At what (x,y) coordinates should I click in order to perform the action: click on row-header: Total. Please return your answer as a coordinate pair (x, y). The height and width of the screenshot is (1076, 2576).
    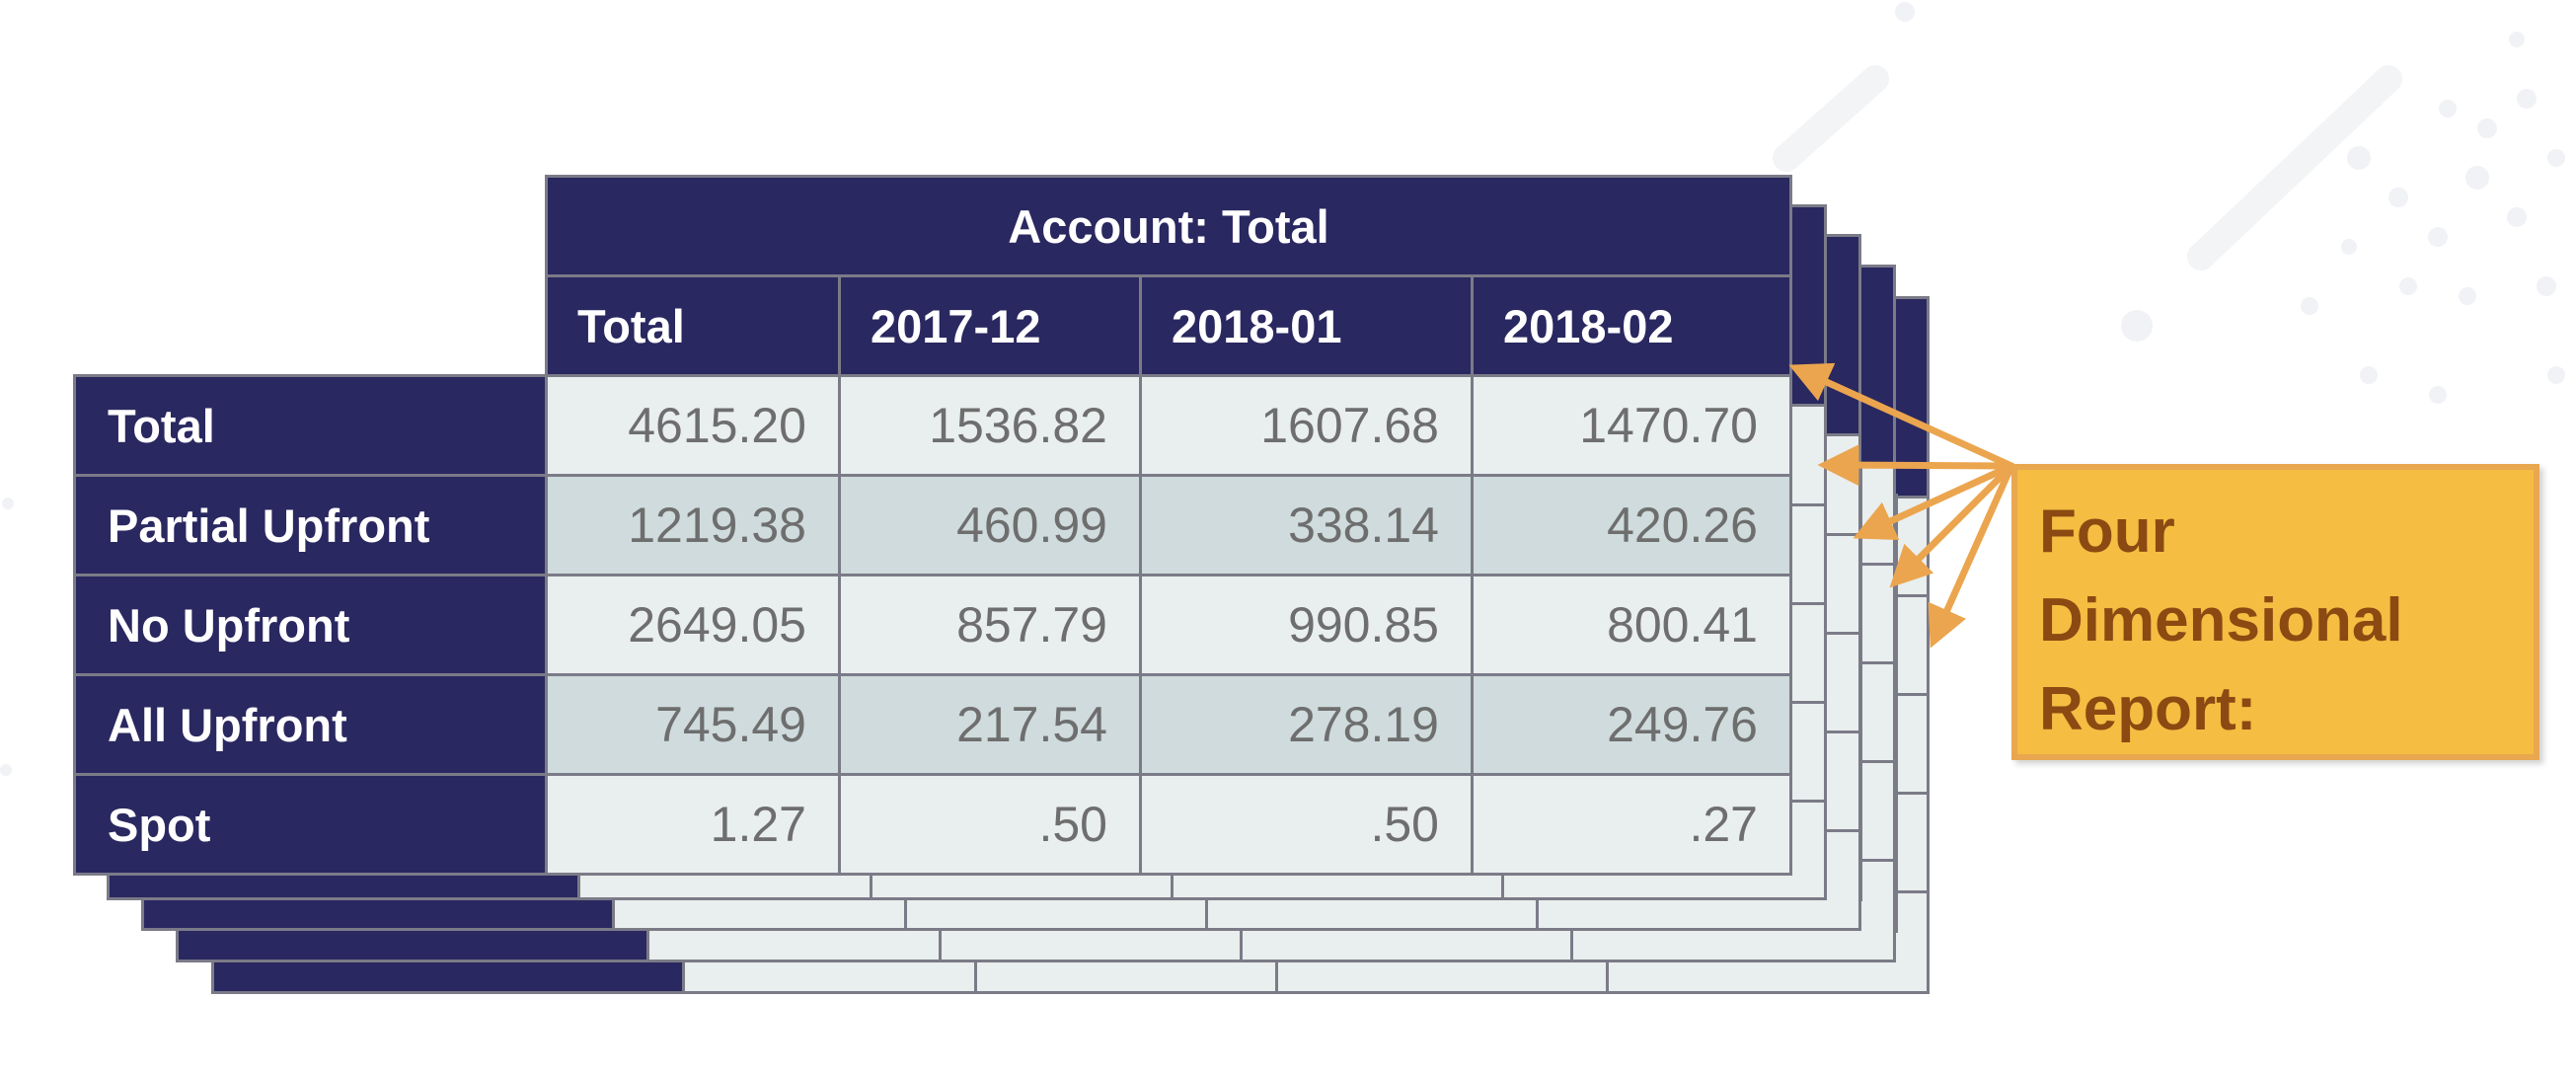
    Looking at the image, I should click on (310, 426).